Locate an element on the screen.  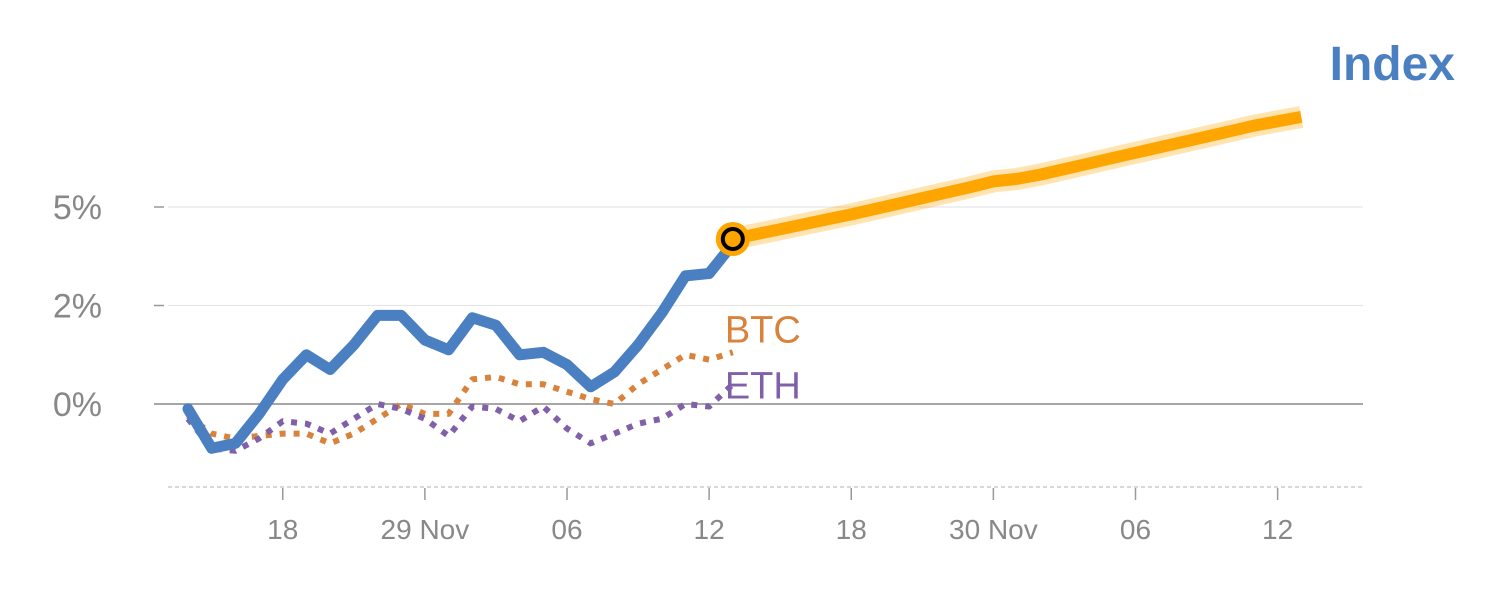
series-label-btc: BTC is located at coordinates (763, 330).